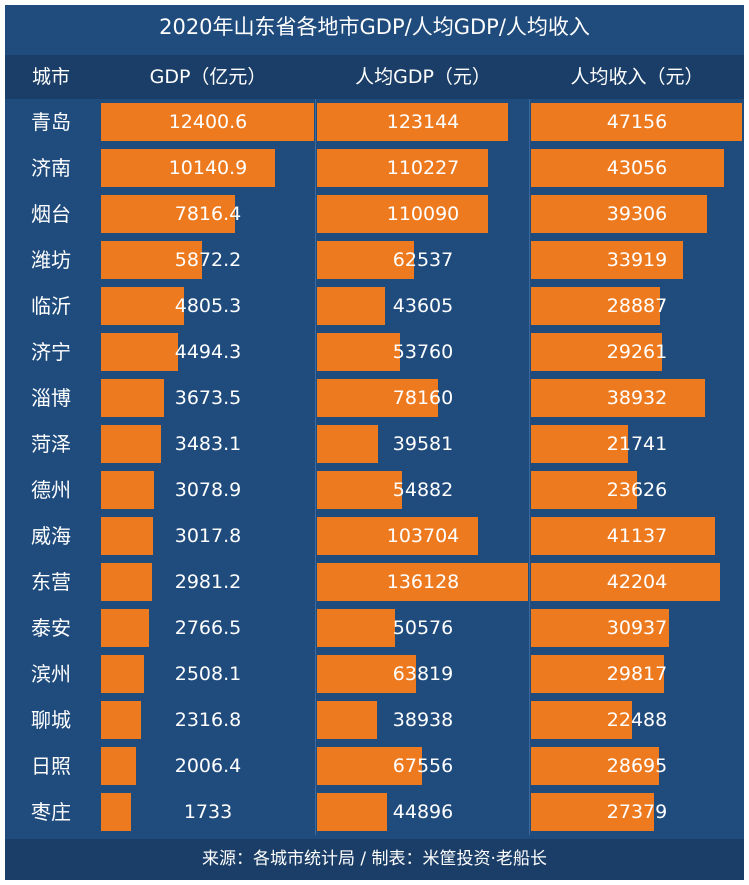 The image size is (749, 885). What do you see at coordinates (637, 490) in the screenshot?
I see `per-capita-income-value: 23626` at bounding box center [637, 490].